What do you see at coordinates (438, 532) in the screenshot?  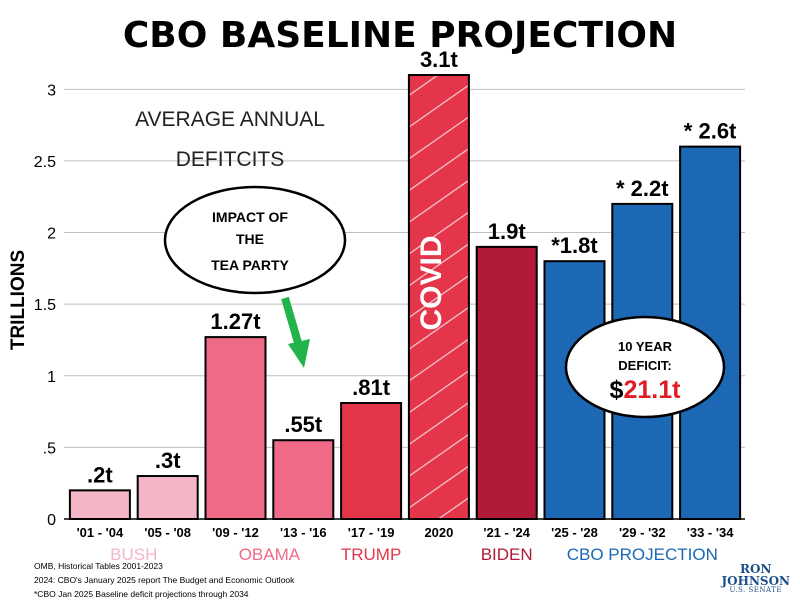 I see `x-tick-label: 2020` at bounding box center [438, 532].